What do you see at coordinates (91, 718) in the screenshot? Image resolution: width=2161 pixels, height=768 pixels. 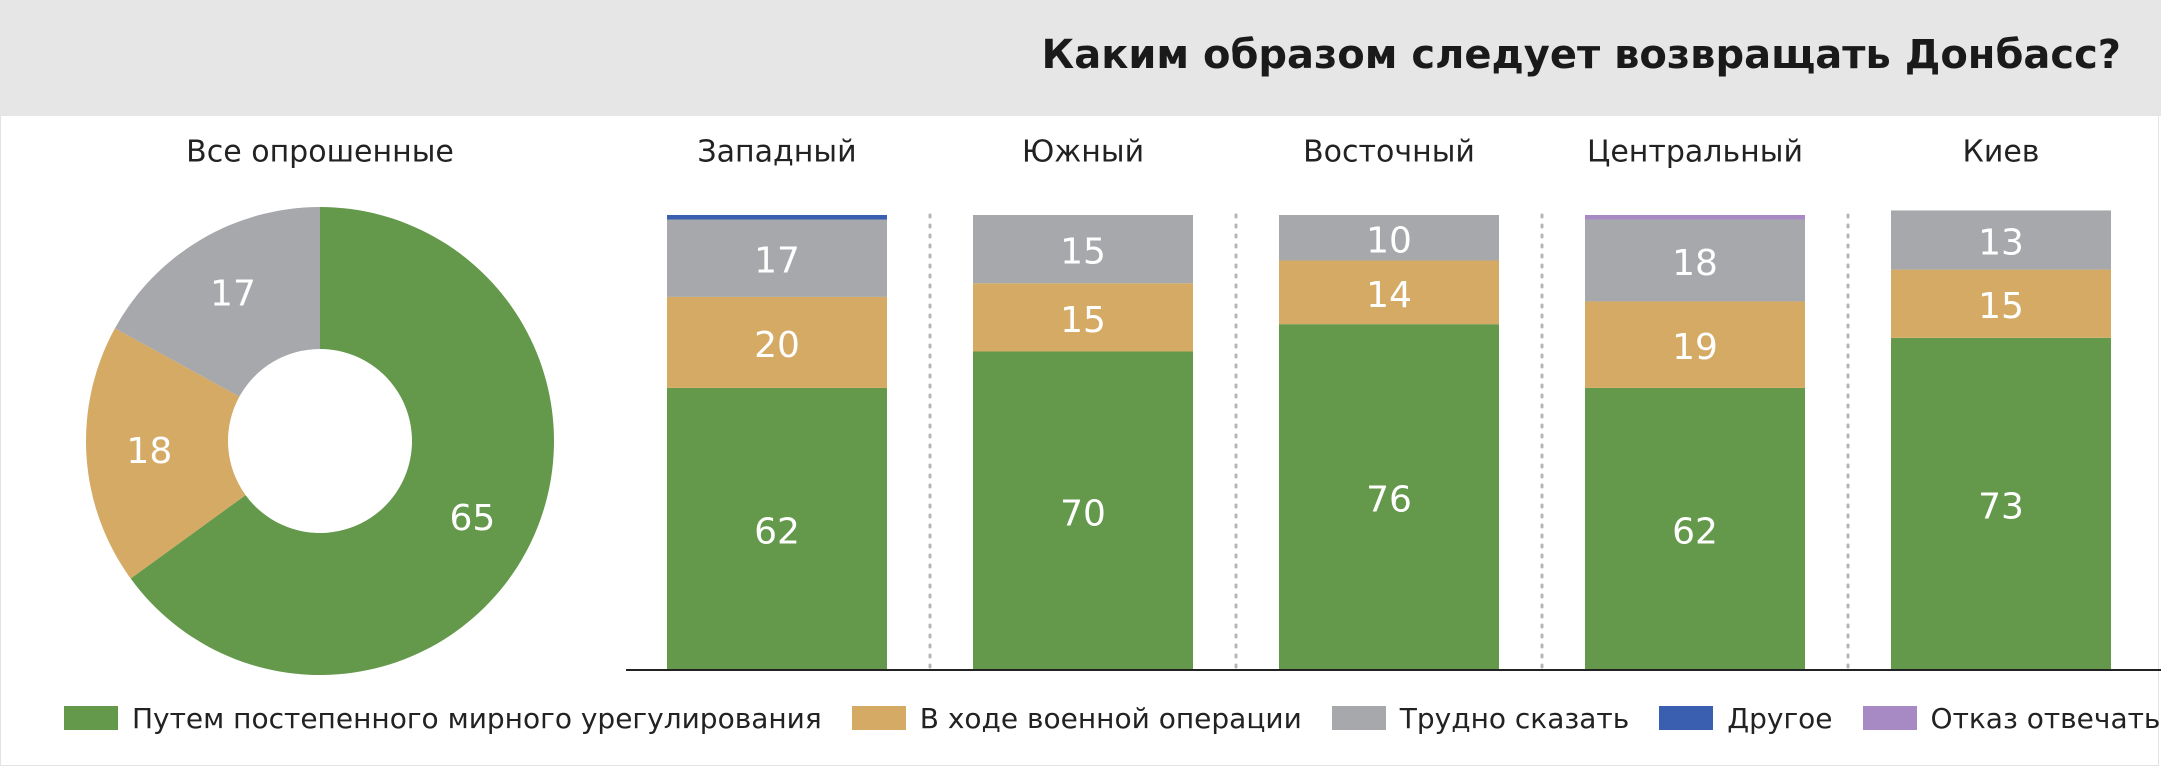 I see `legend-swatch-peaceful` at bounding box center [91, 718].